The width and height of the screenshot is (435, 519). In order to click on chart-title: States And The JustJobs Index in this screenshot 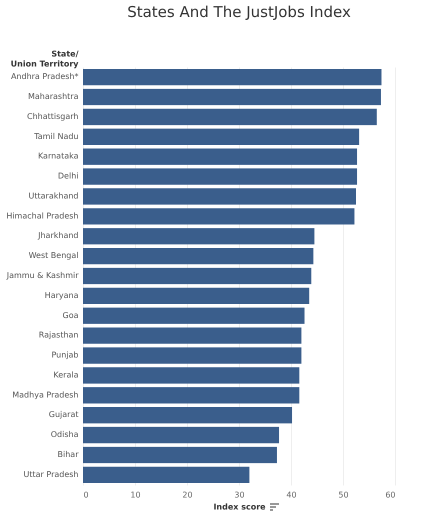, I will do `click(239, 12)`.